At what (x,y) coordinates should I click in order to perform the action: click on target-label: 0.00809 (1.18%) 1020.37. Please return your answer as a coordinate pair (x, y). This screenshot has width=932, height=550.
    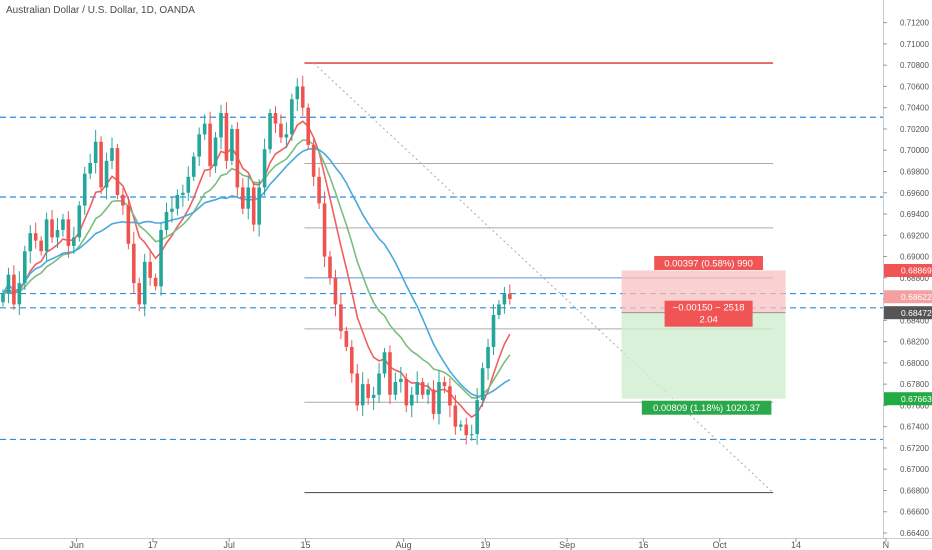
    Looking at the image, I should click on (706, 408).